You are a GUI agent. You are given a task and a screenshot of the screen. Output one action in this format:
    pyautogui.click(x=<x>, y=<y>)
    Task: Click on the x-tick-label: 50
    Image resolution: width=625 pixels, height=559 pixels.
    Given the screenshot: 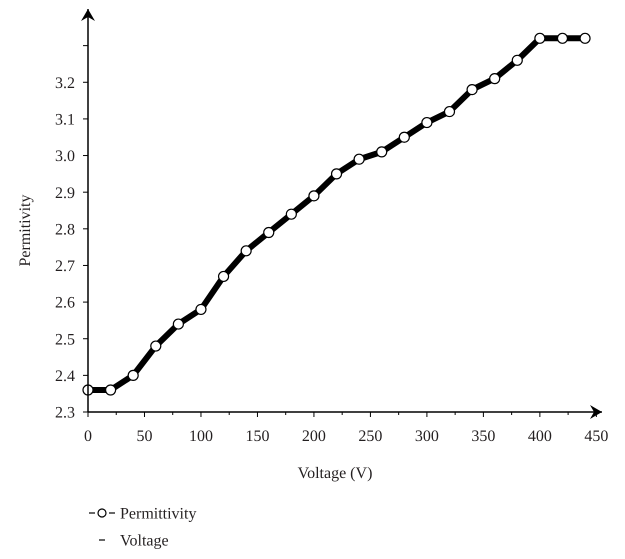 What is the action you would take?
    pyautogui.click(x=144, y=436)
    